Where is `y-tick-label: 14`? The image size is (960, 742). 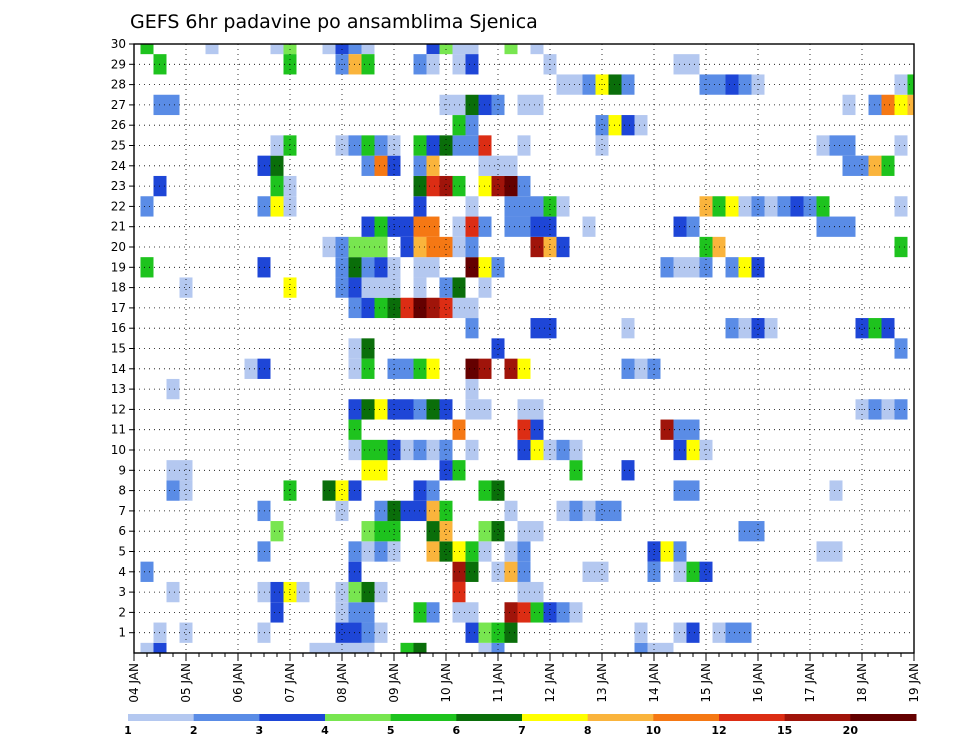
y-tick-label: 14 is located at coordinates (118, 369).